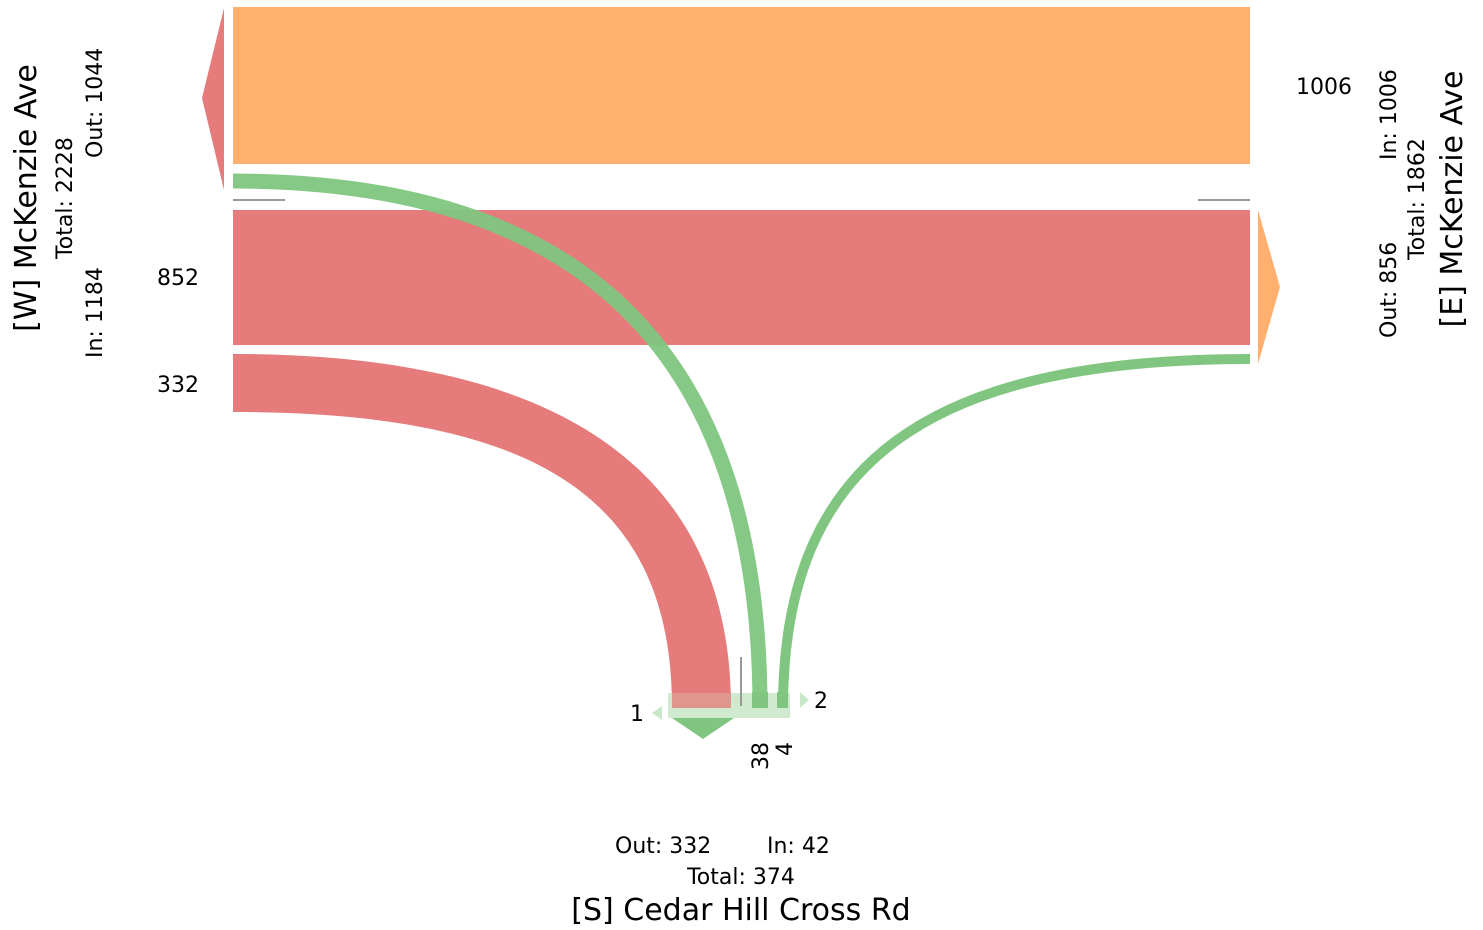  Describe the element at coordinates (663, 846) in the screenshot. I see `south-out: Out: 332` at that location.